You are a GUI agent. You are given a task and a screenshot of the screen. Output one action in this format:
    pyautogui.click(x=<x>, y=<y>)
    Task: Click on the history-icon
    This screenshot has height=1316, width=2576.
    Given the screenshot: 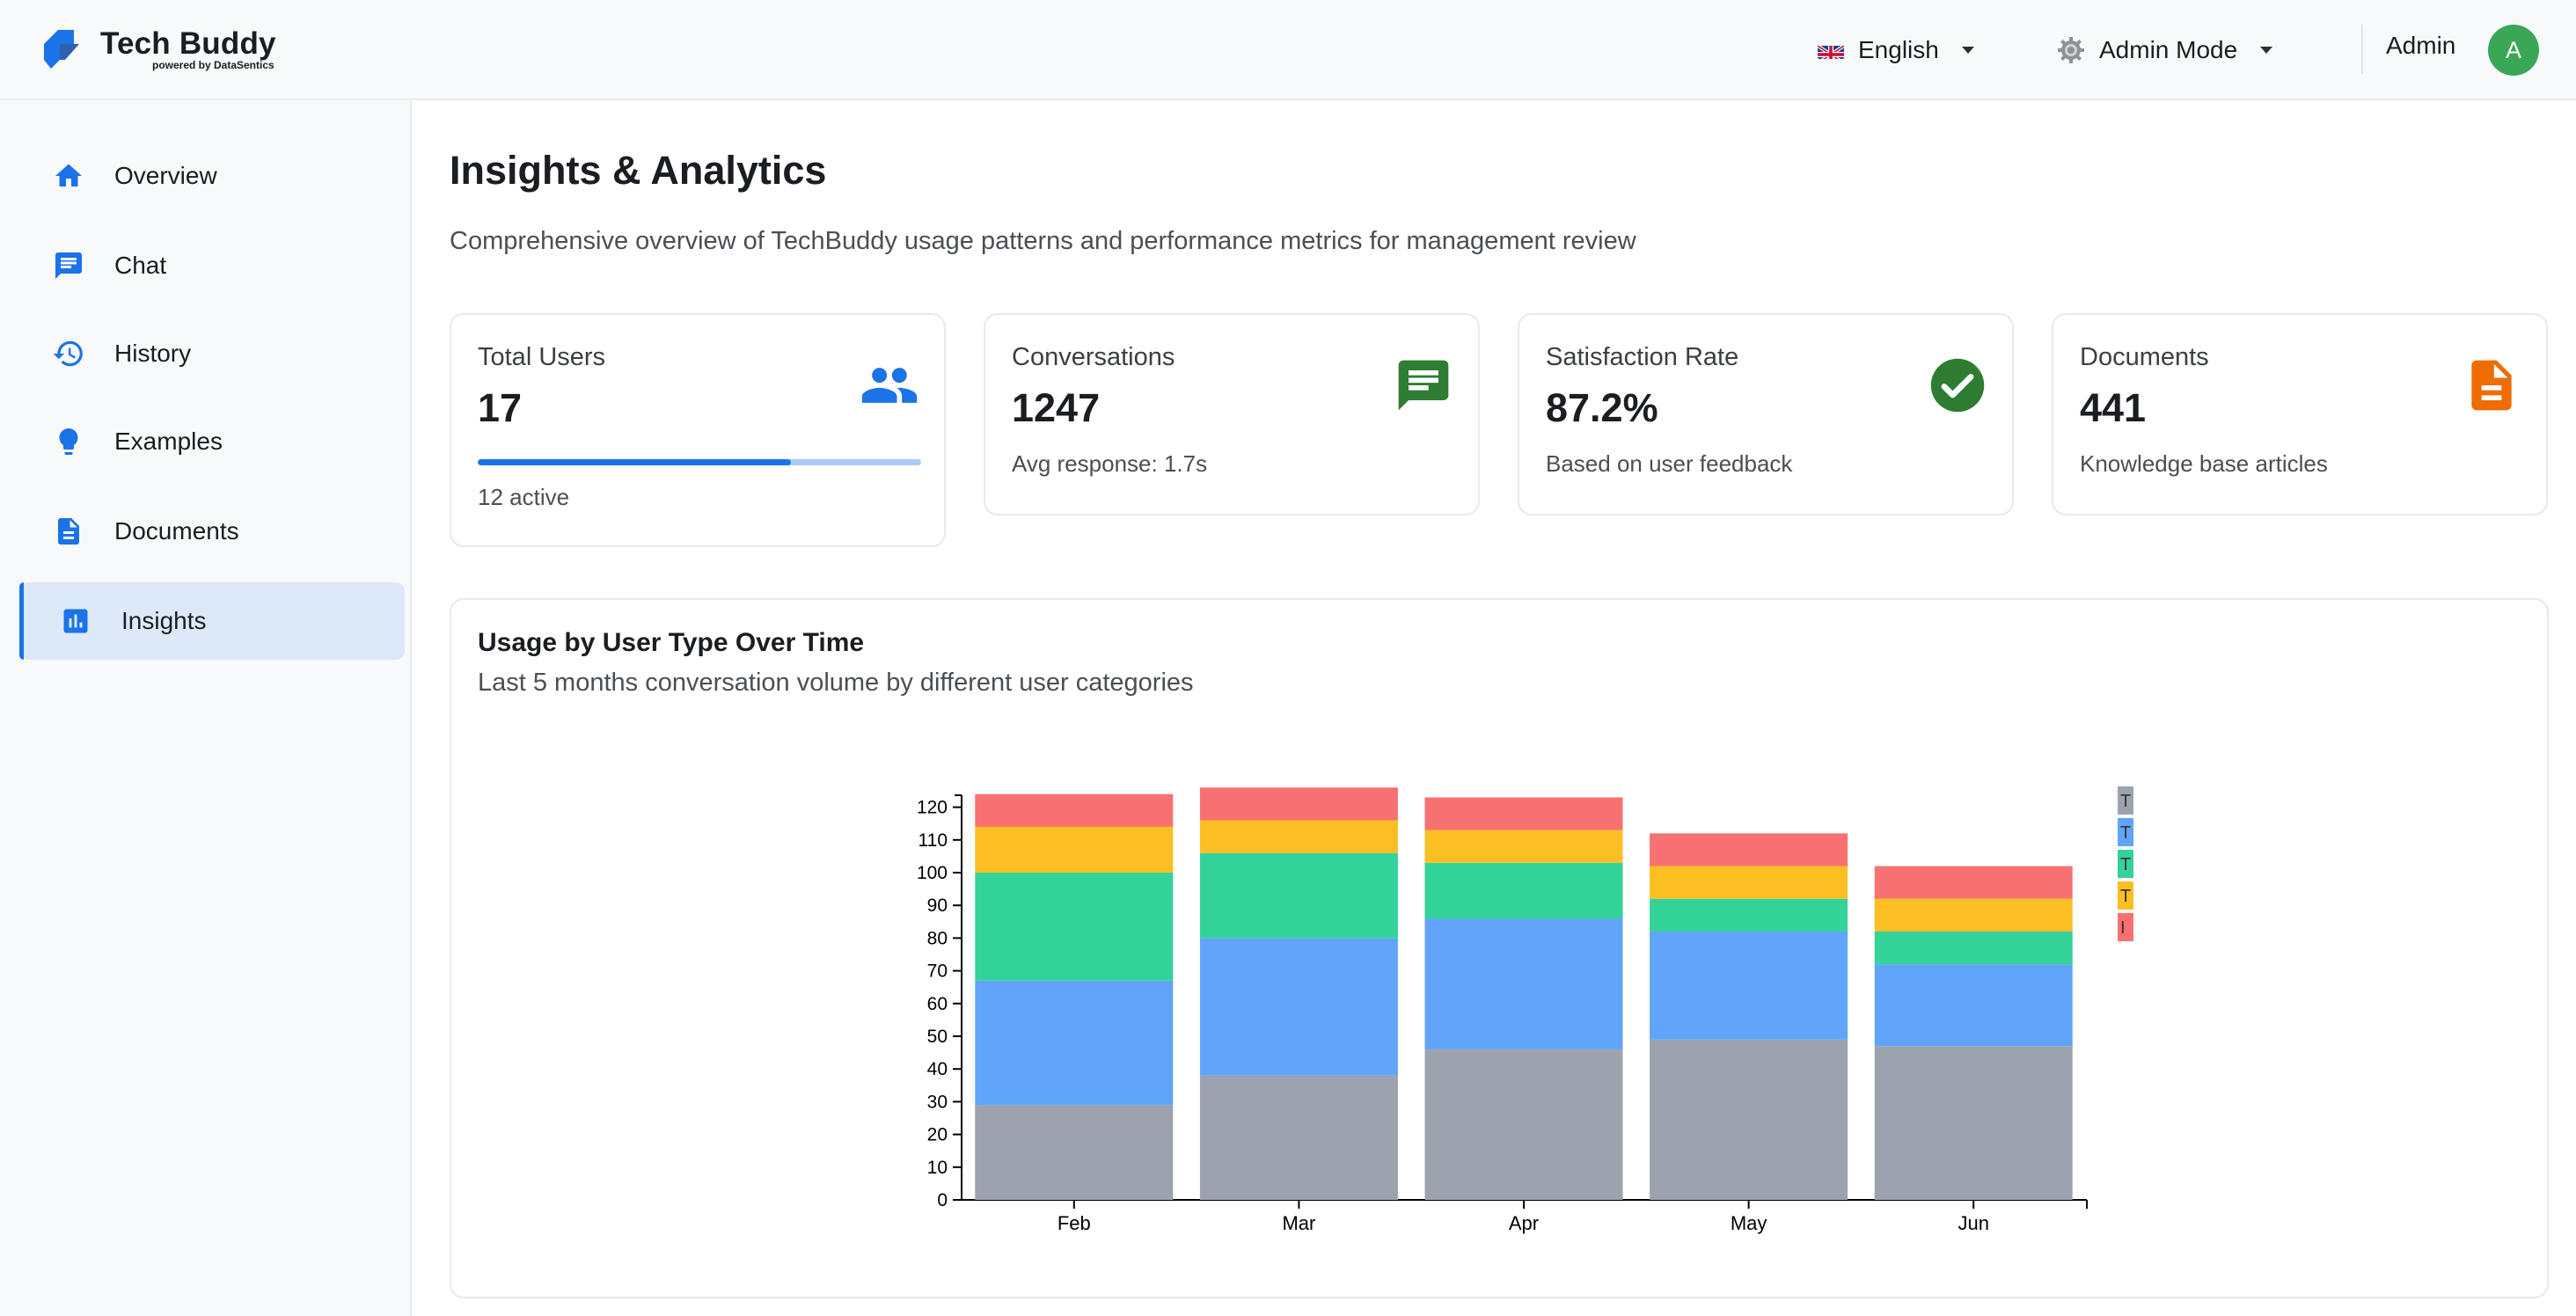 What is the action you would take?
    pyautogui.click(x=68, y=353)
    